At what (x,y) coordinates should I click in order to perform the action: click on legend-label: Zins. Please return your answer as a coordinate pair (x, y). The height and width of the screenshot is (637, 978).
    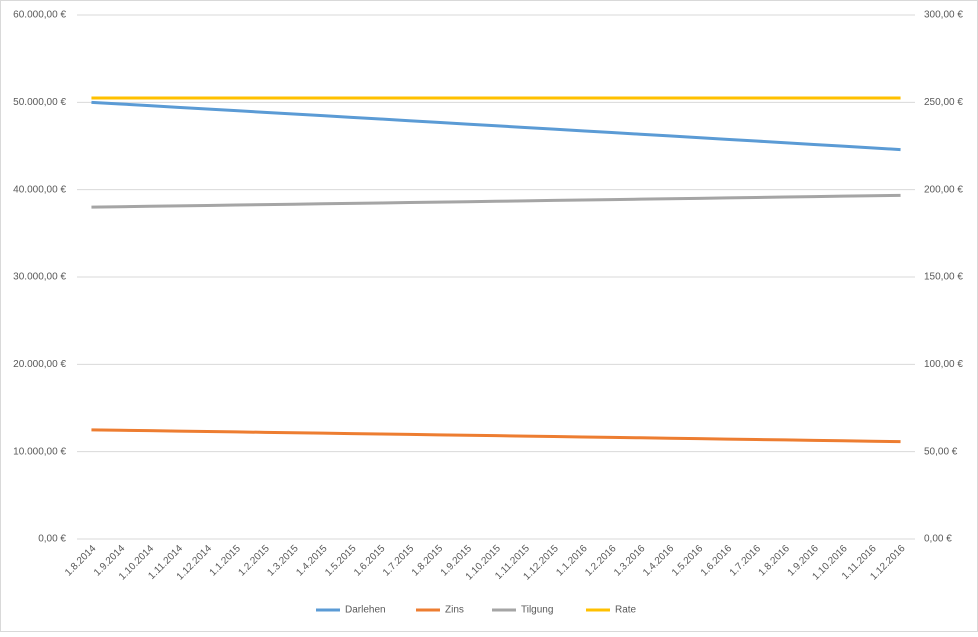
    Looking at the image, I should click on (454, 610).